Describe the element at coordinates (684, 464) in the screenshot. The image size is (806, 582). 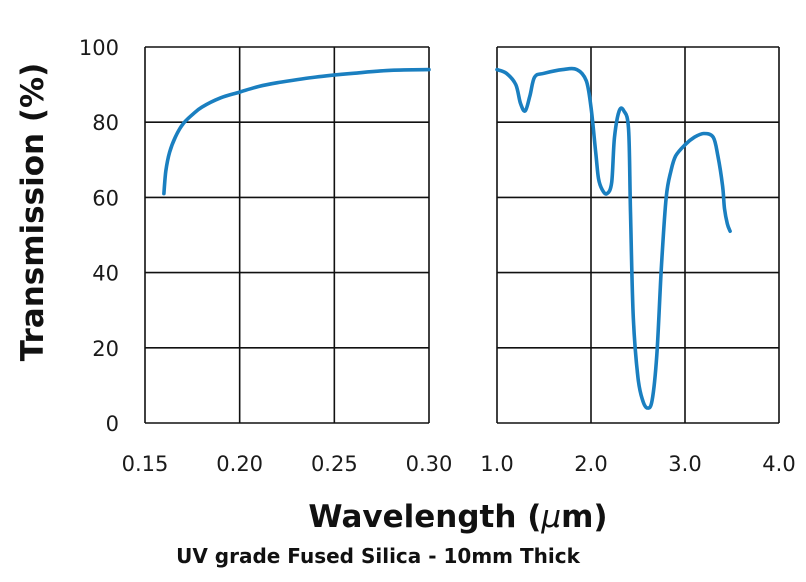
I see `panel-2-x-tick-label: 3.0` at that location.